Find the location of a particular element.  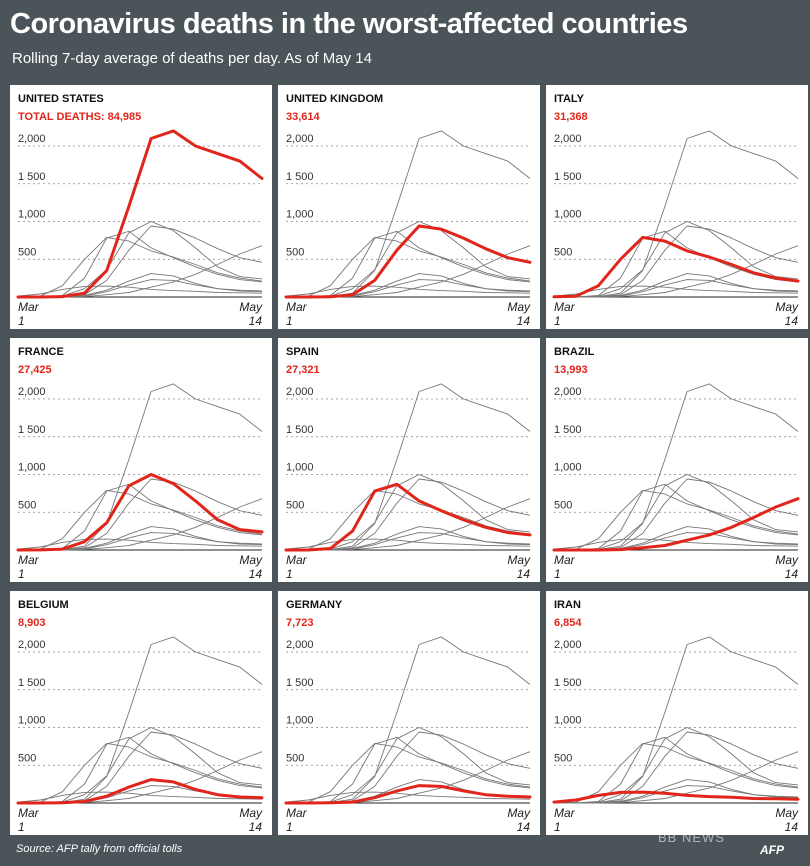

total-deaths-label: 8,903 is located at coordinates (32, 623).